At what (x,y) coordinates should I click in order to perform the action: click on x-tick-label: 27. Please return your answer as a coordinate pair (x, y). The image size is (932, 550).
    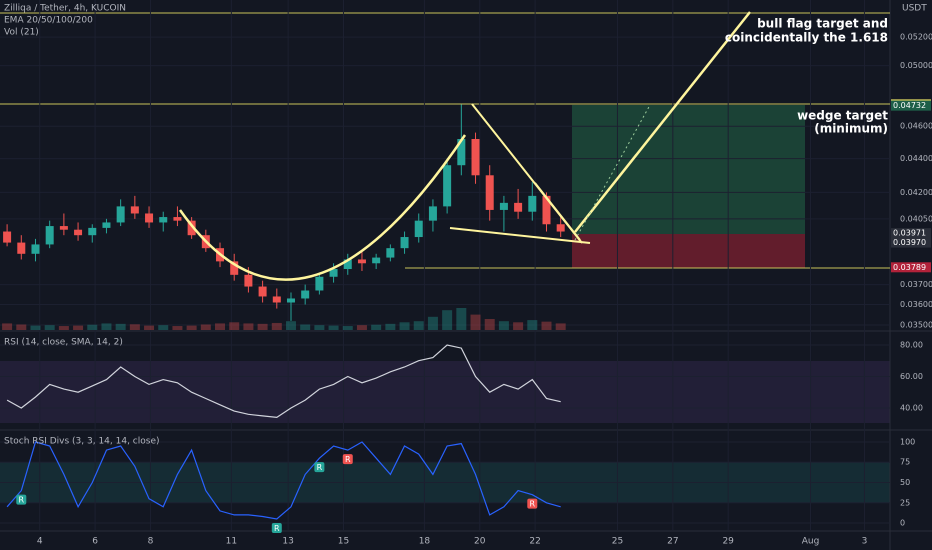
    Looking at the image, I should click on (672, 542).